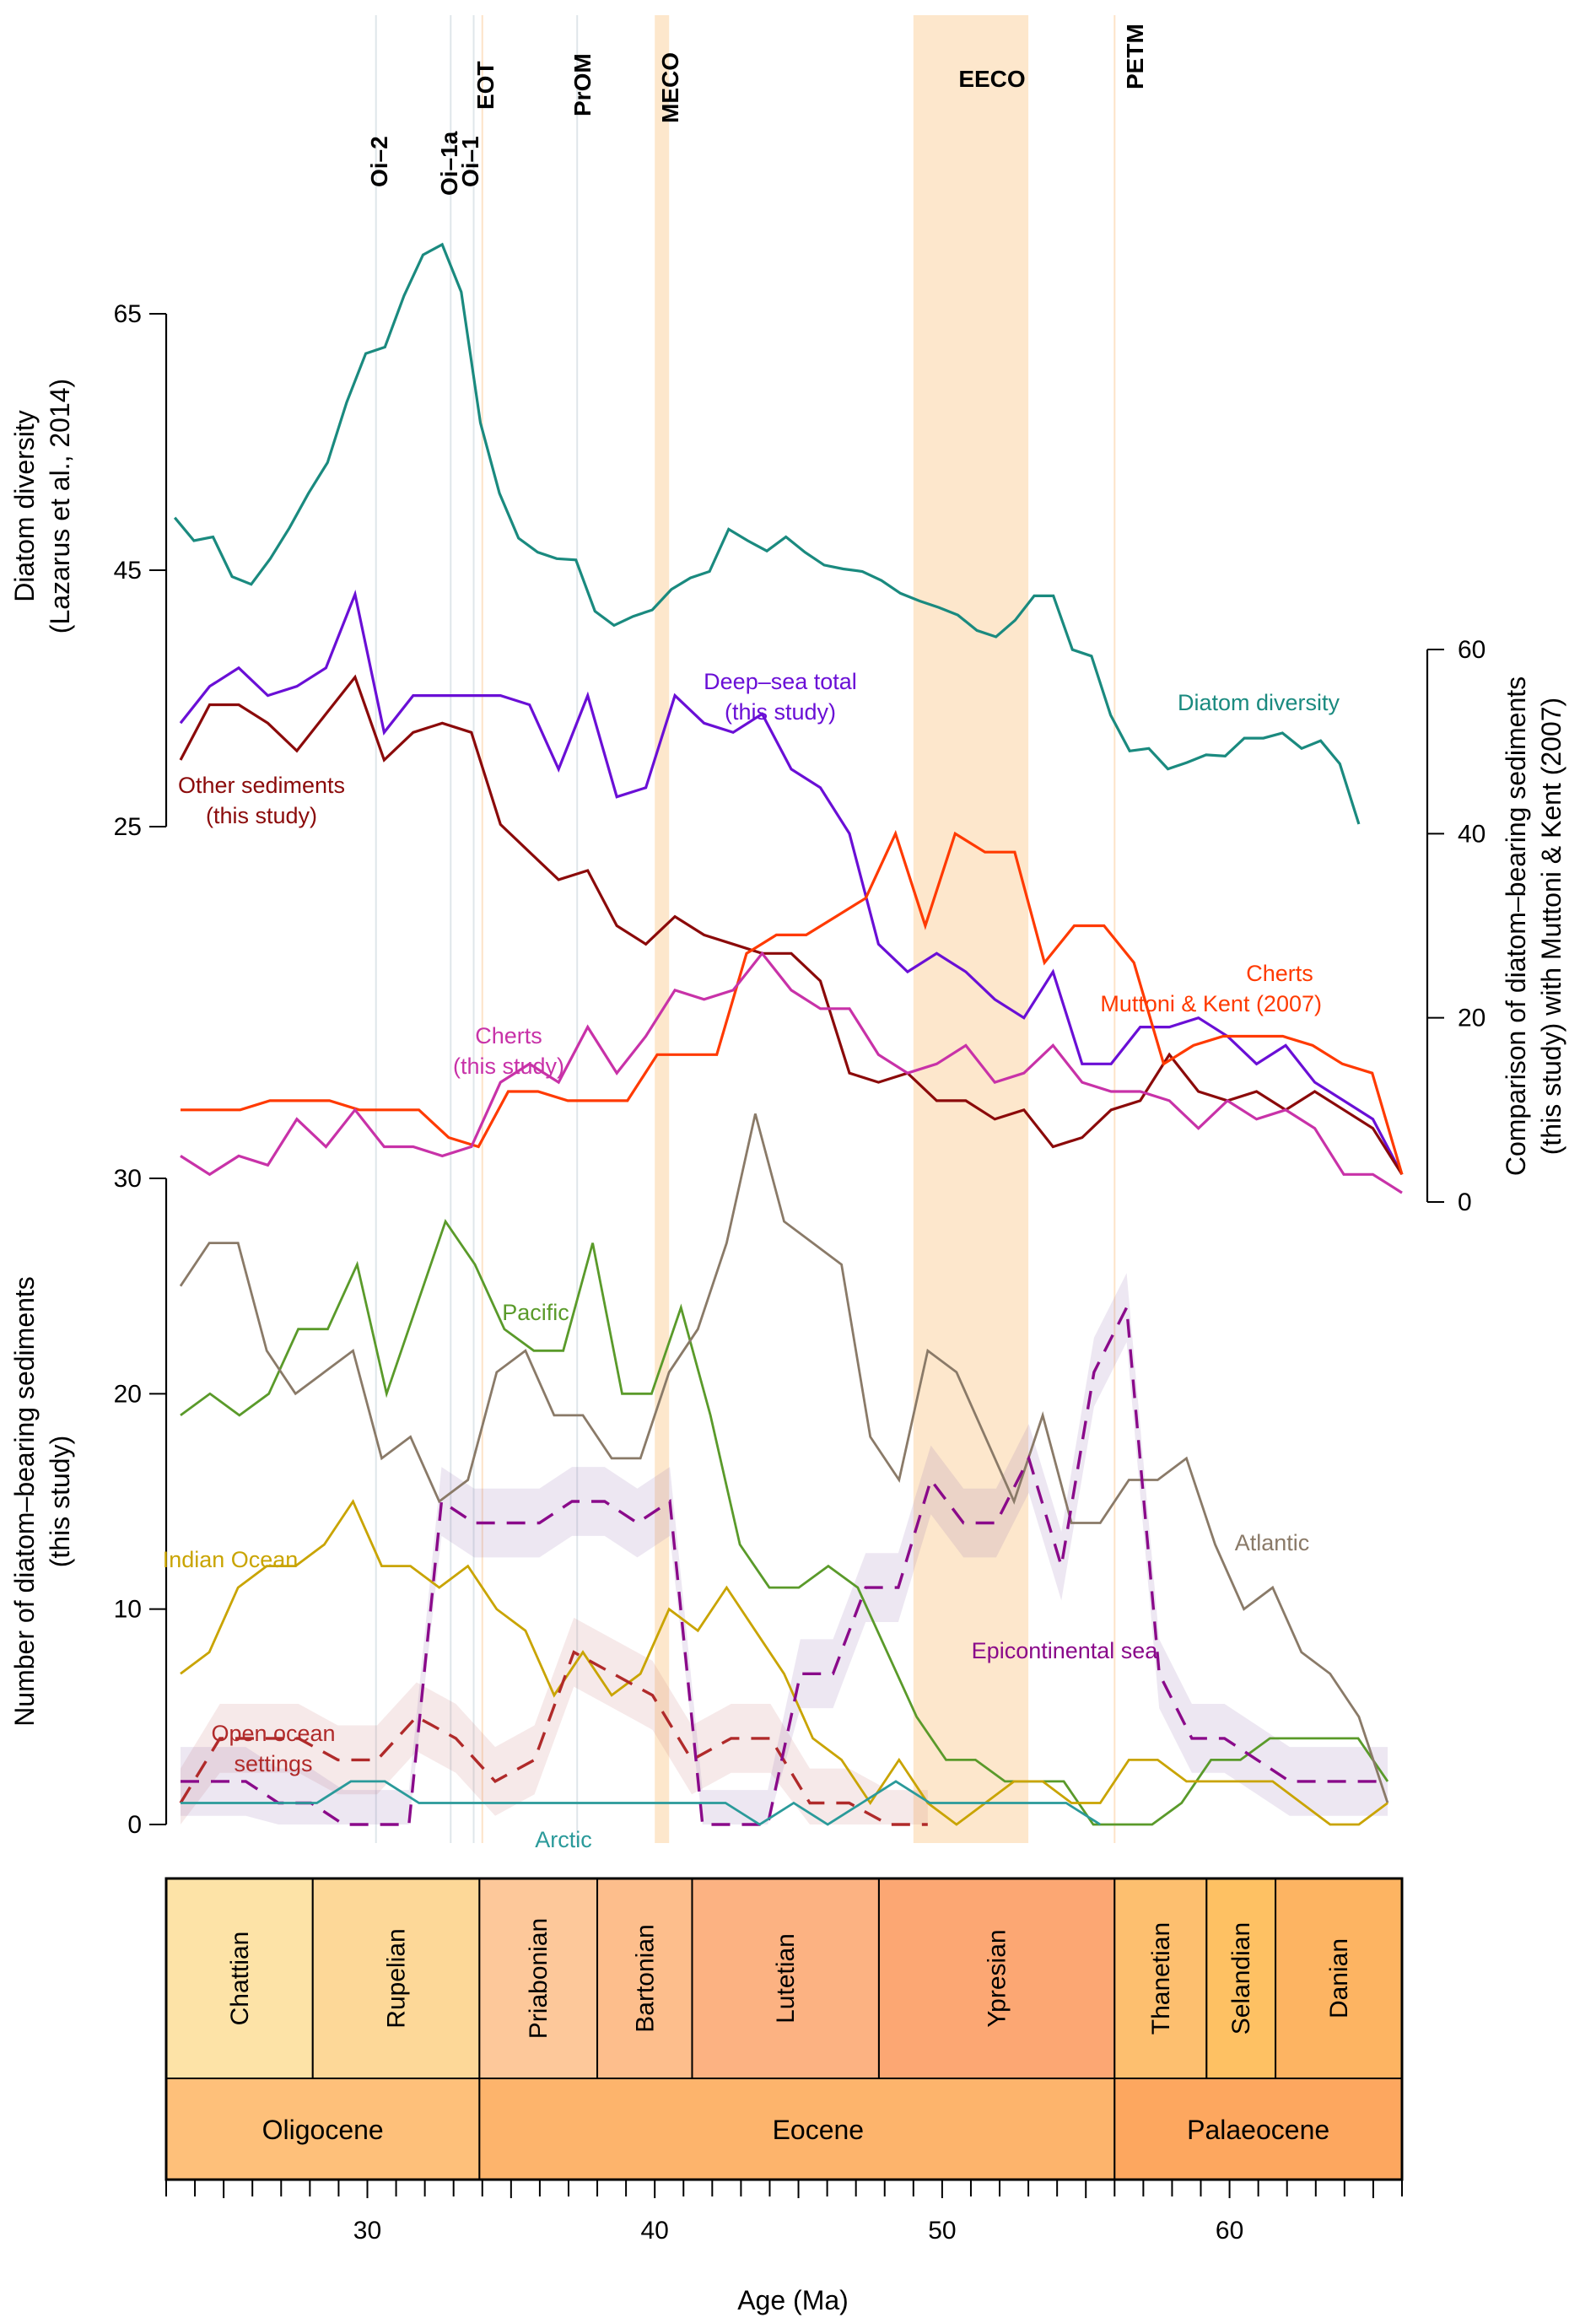 This screenshot has height=2323, width=1596. Describe the element at coordinates (1516, 926) in the screenshot. I see `upper-right-axis-title: Comparison of diatom–bearing sediments` at that location.